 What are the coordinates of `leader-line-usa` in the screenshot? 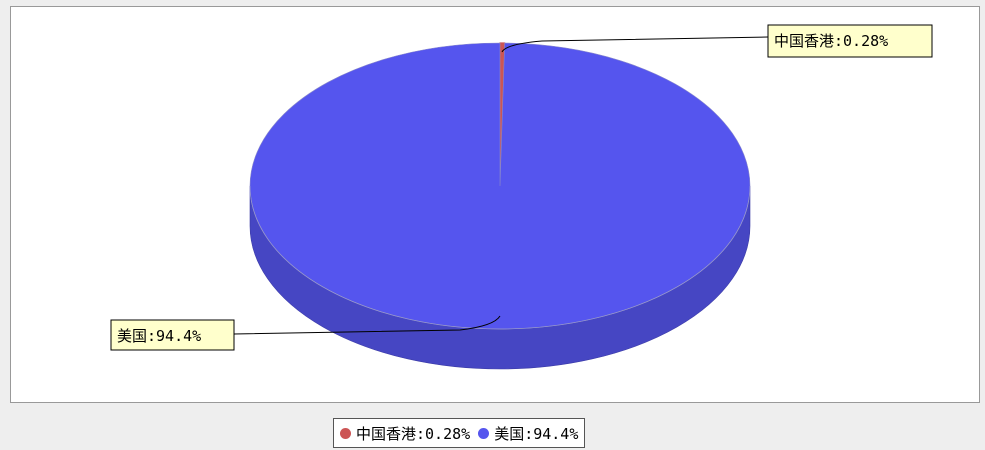 It's located at (367, 325).